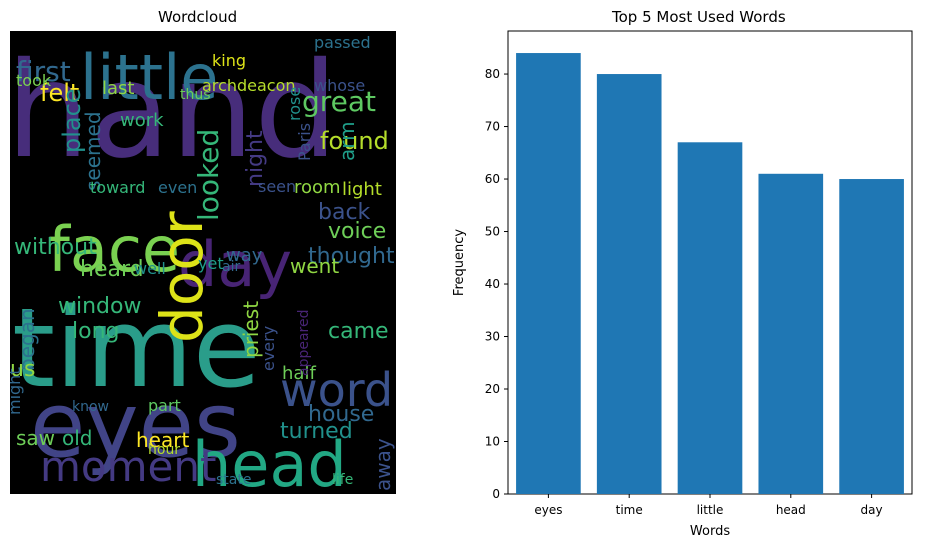 The image size is (931, 547). Describe the element at coordinates (344, 212) in the screenshot. I see `wordcloud-word: back` at that location.